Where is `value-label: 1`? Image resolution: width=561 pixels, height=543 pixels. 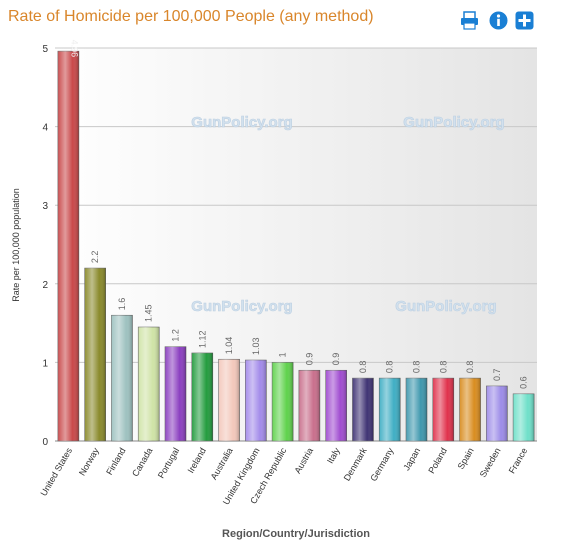
value-label: 1 is located at coordinates (283, 354).